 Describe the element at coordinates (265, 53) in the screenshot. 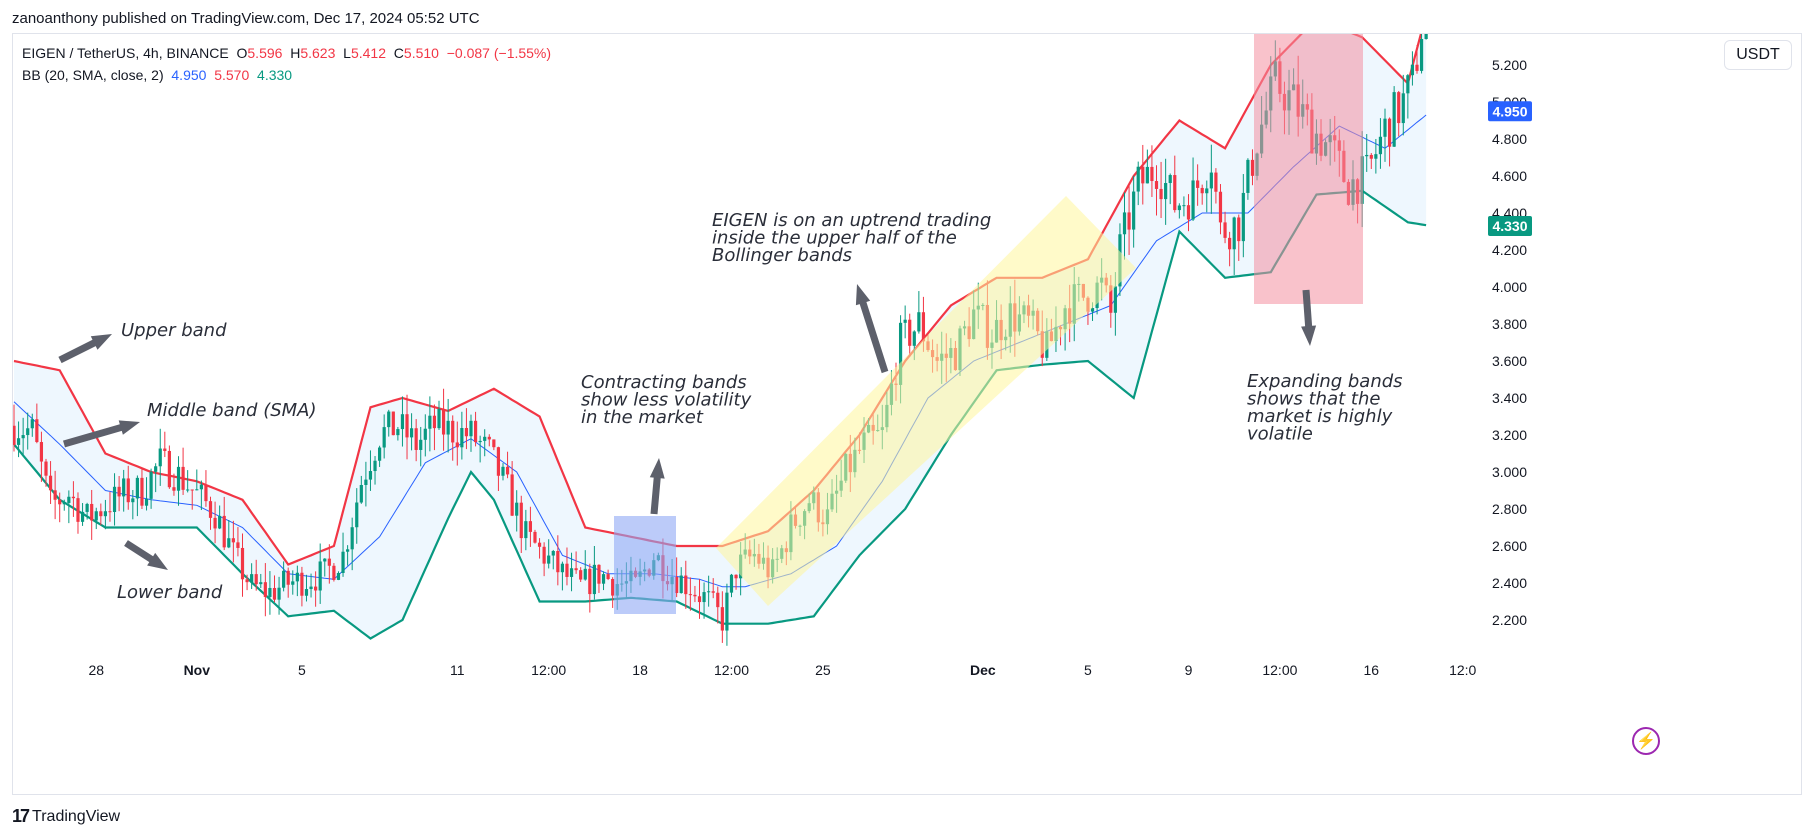

I see `legend-open: 5.596` at that location.